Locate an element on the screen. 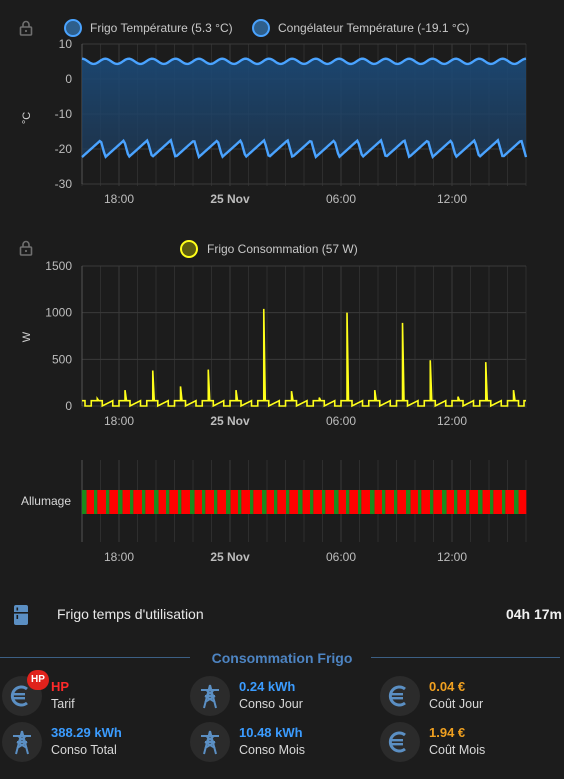 The image size is (564, 779). usage-time-row: Frigo temps d'utilisation 04h 17m is located at coordinates (282, 614).